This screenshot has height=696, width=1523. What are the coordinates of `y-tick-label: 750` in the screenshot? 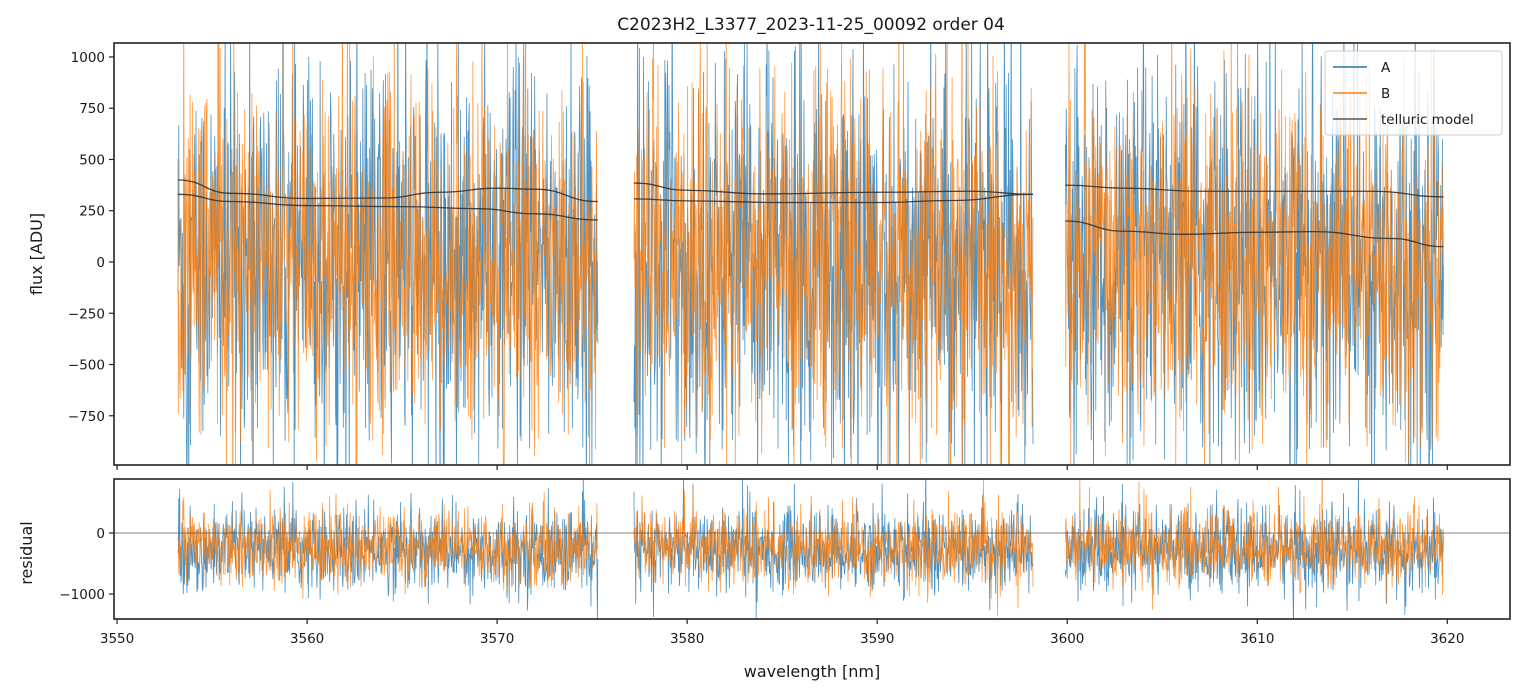 It's located at (92, 109).